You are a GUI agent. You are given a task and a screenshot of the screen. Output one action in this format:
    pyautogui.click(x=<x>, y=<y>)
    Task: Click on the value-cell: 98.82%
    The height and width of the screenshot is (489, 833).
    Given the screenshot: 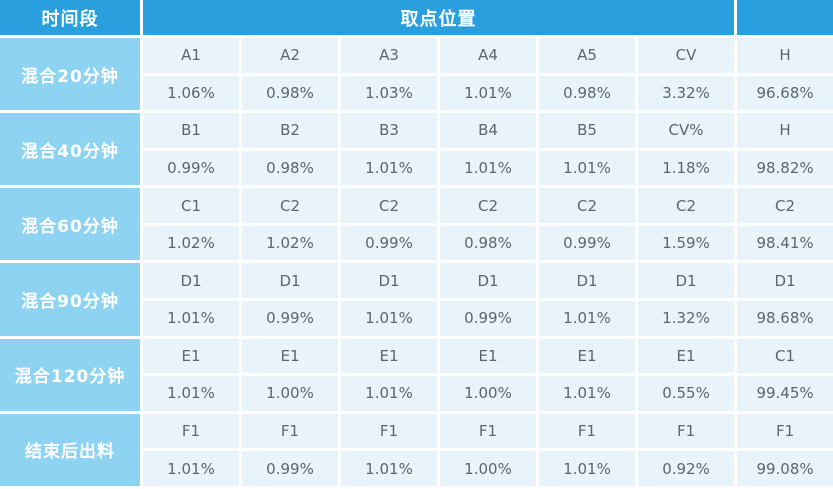 What is the action you would take?
    pyautogui.click(x=785, y=168)
    